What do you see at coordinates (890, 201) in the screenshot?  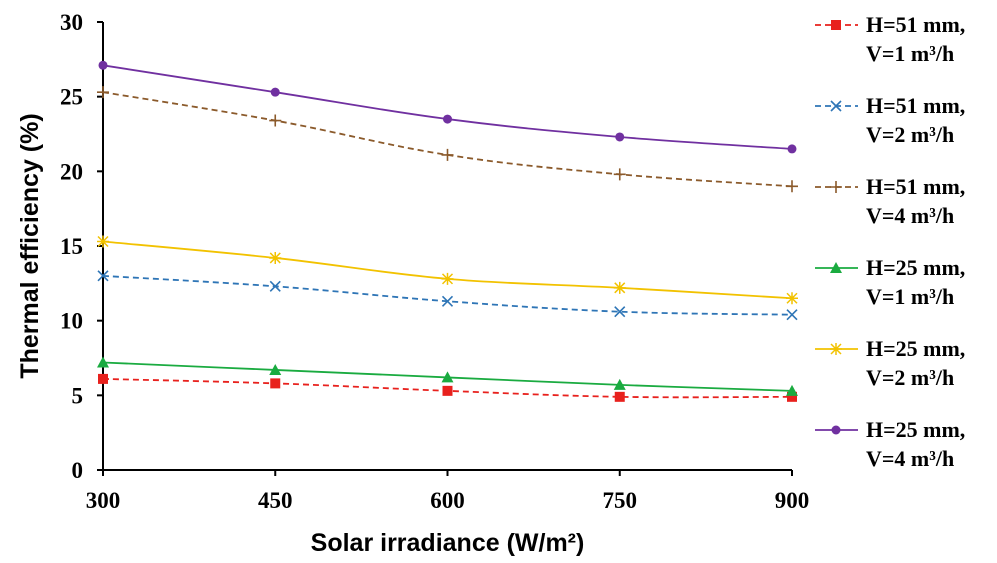 I see `legend-item-3: H=51 mm, V=4 m³/h` at bounding box center [890, 201].